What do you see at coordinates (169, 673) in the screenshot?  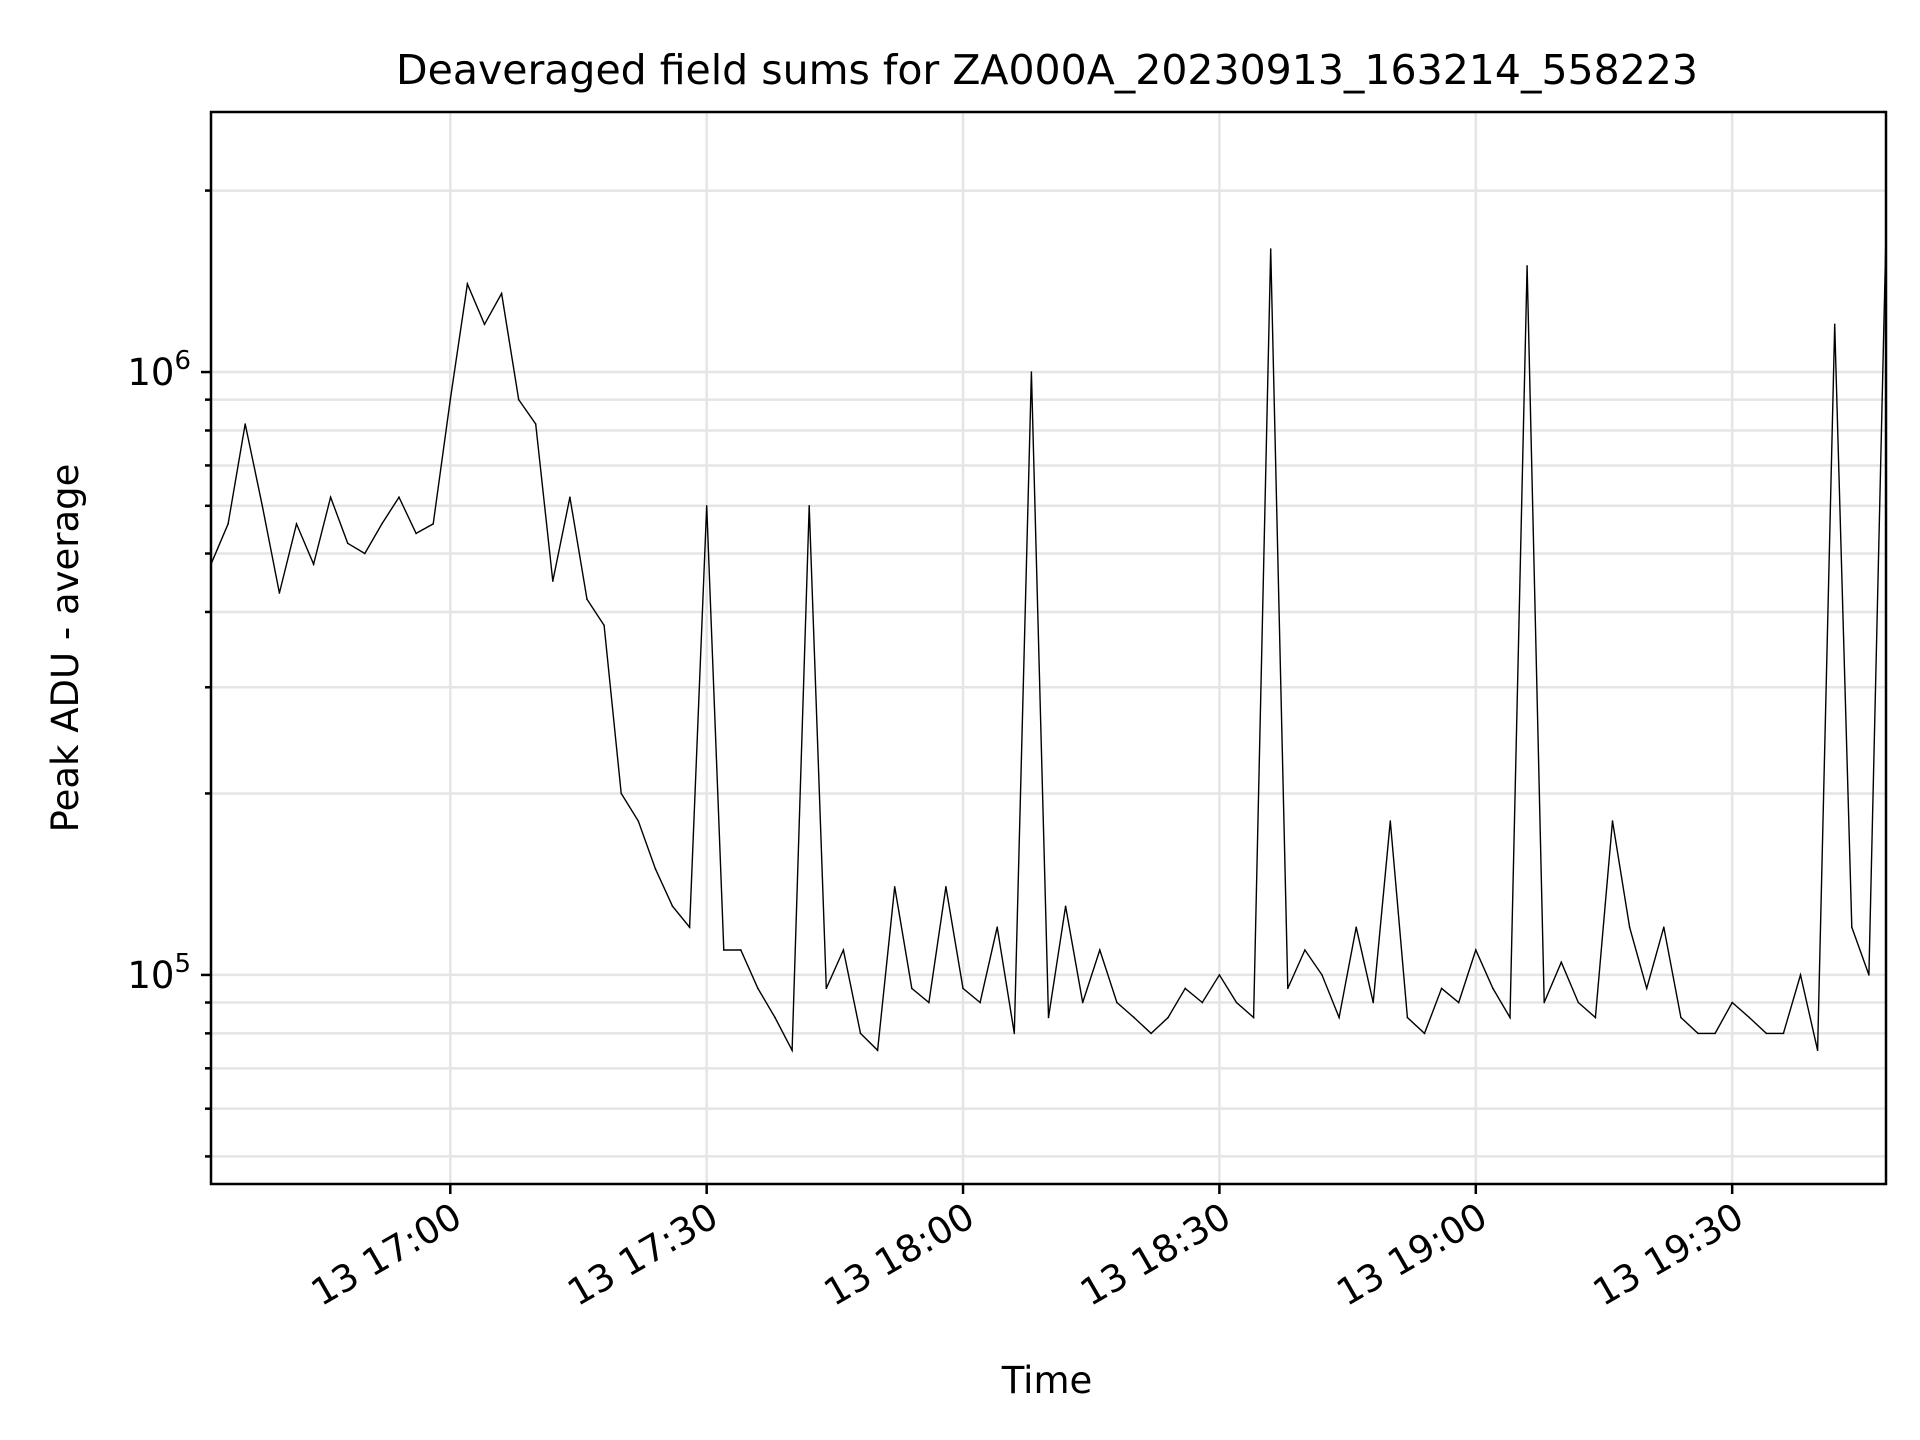 I see `y-axis: 105 106` at bounding box center [169, 673].